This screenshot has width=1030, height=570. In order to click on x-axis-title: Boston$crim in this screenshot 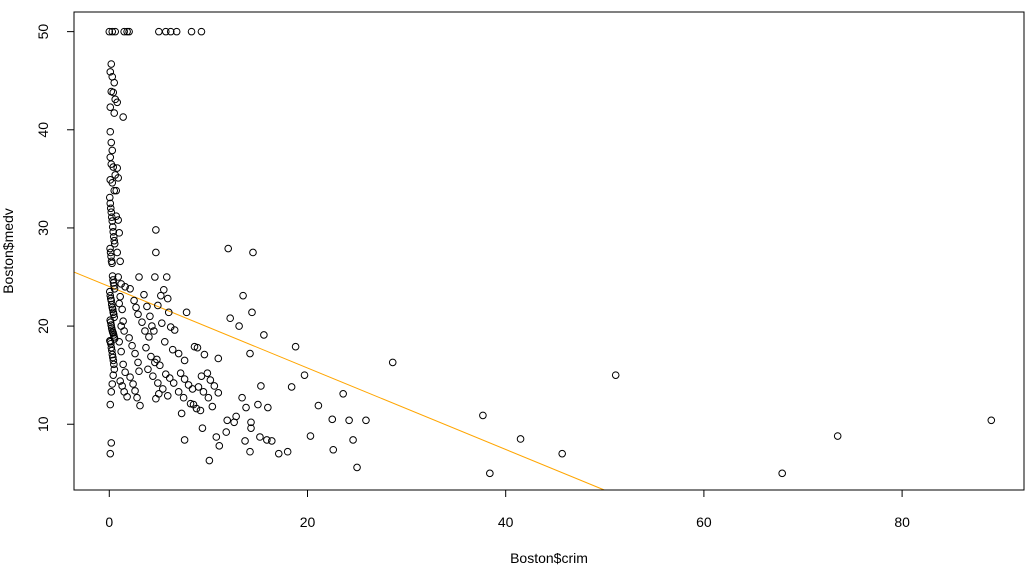, I will do `click(549, 558)`.